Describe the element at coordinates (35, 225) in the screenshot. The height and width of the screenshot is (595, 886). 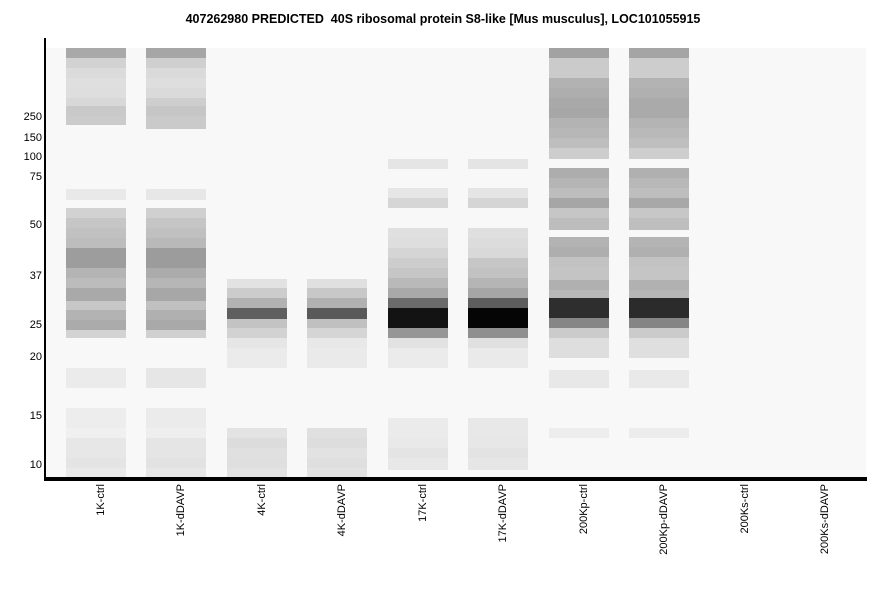
I see `y-tick-label-50: 50` at that location.